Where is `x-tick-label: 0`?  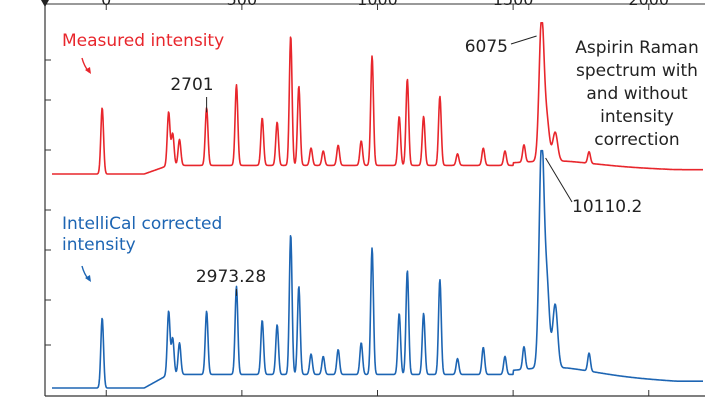
x-tick-label: 0 is located at coordinates (106, 4).